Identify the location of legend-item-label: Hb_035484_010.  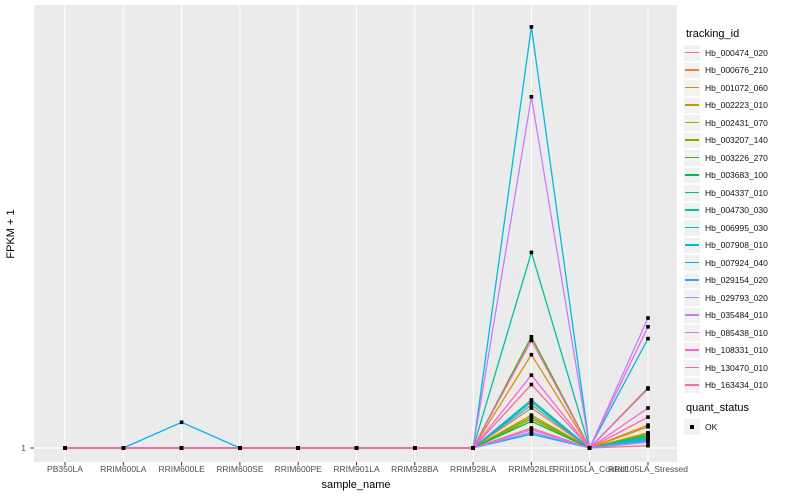
(736, 315).